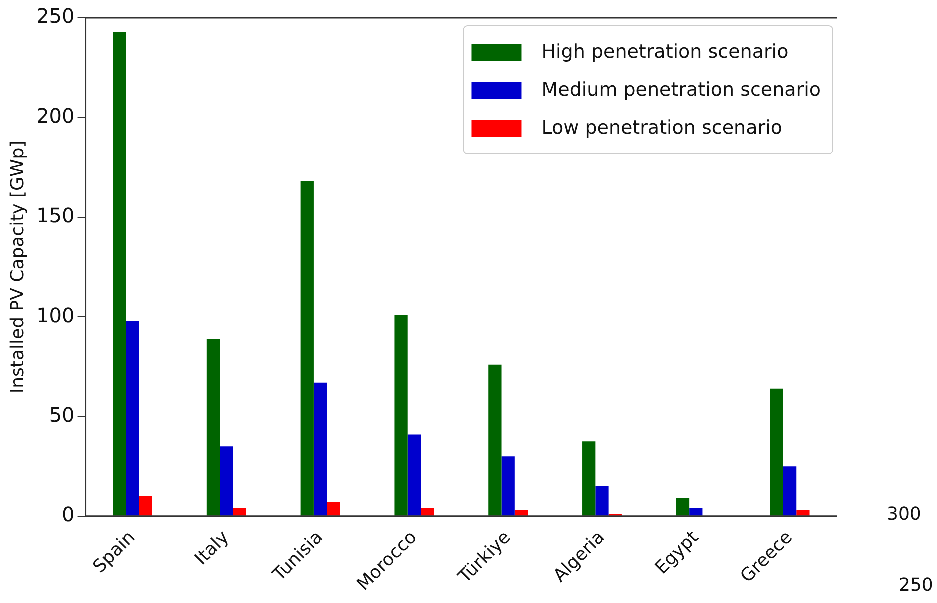 The height and width of the screenshot is (603, 937). I want to click on y-axis-title: Installed PV Capacity [GWp], so click(17, 267).